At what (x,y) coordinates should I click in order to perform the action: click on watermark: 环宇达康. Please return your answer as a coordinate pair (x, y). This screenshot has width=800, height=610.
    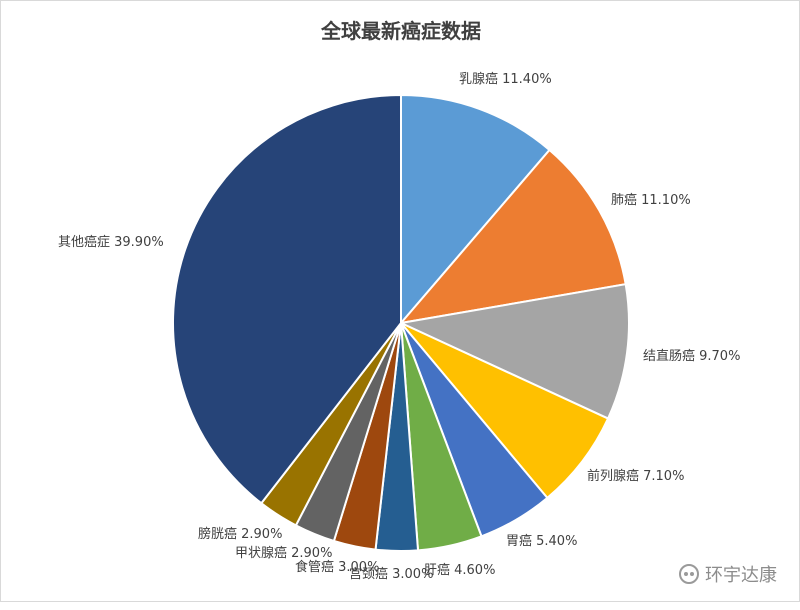
    Looking at the image, I should click on (728, 574).